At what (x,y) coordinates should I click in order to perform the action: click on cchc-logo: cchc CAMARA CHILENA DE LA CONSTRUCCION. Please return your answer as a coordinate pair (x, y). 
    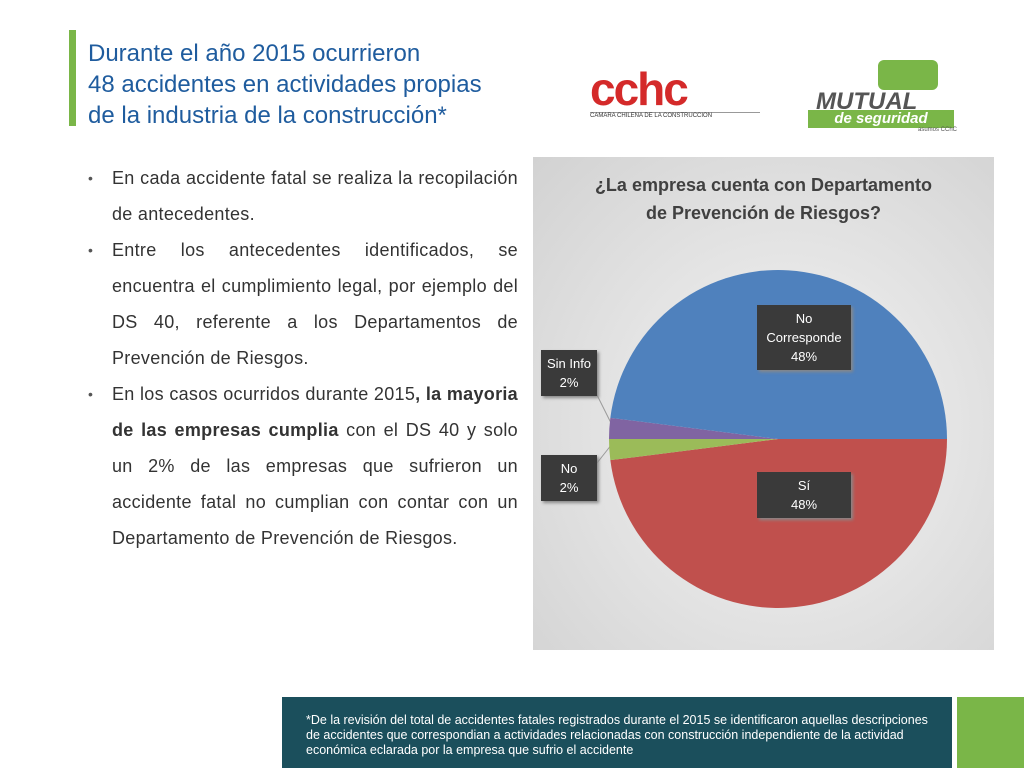
    Looking at the image, I should click on (675, 94).